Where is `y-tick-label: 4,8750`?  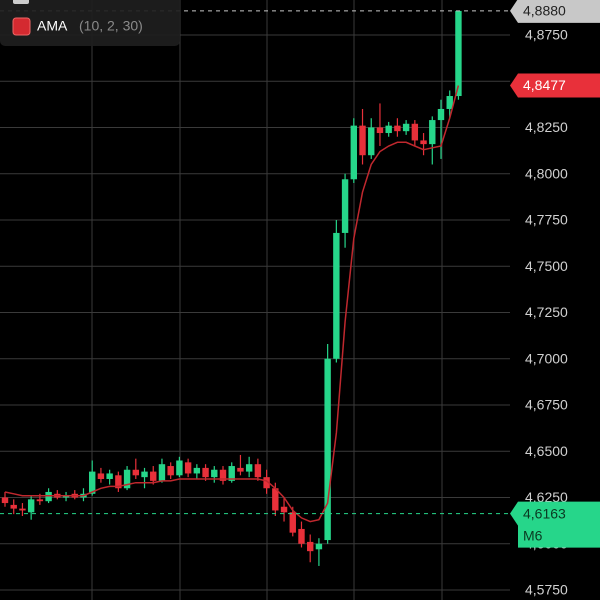 y-tick-label: 4,8750 is located at coordinates (546, 35).